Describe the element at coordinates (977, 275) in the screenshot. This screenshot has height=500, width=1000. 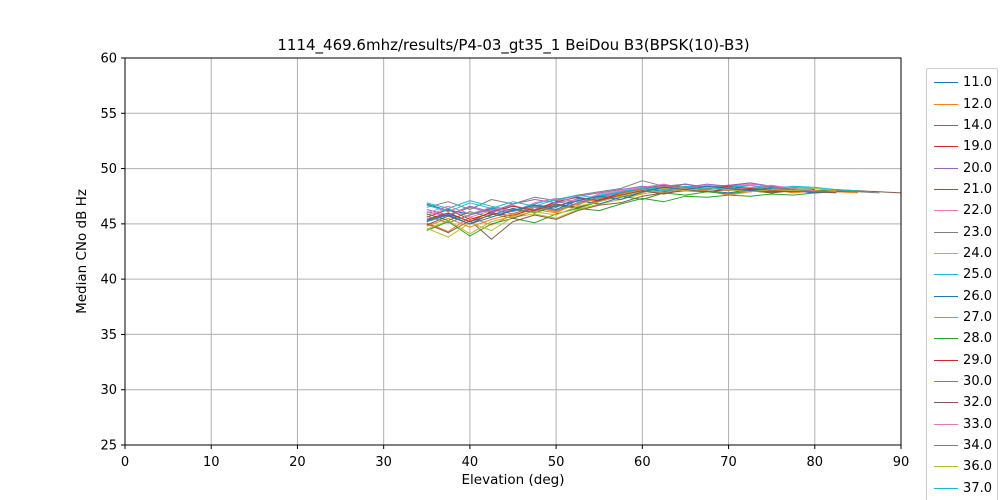
I see `legend-label: 25.0` at that location.